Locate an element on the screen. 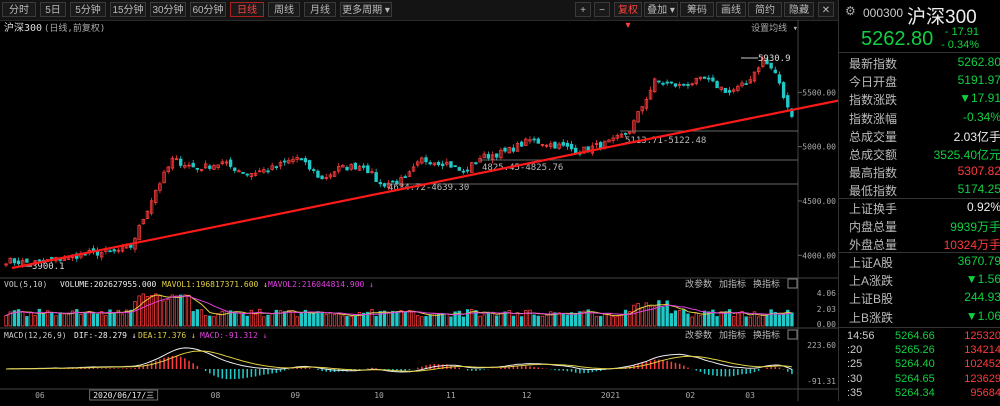  vol-btn-0: 改参数 is located at coordinates (698, 284).